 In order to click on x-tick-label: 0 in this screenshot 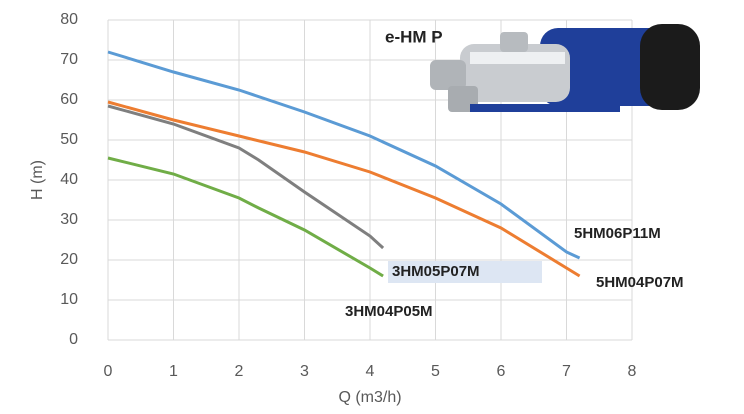, I will do `click(108, 371)`.